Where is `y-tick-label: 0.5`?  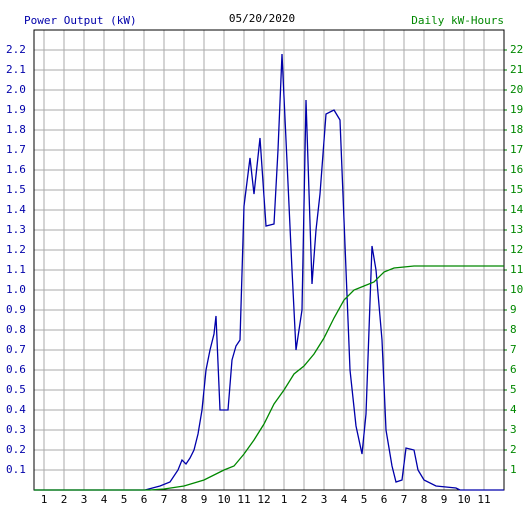 y-tick-label: 0.5 is located at coordinates (16, 389).